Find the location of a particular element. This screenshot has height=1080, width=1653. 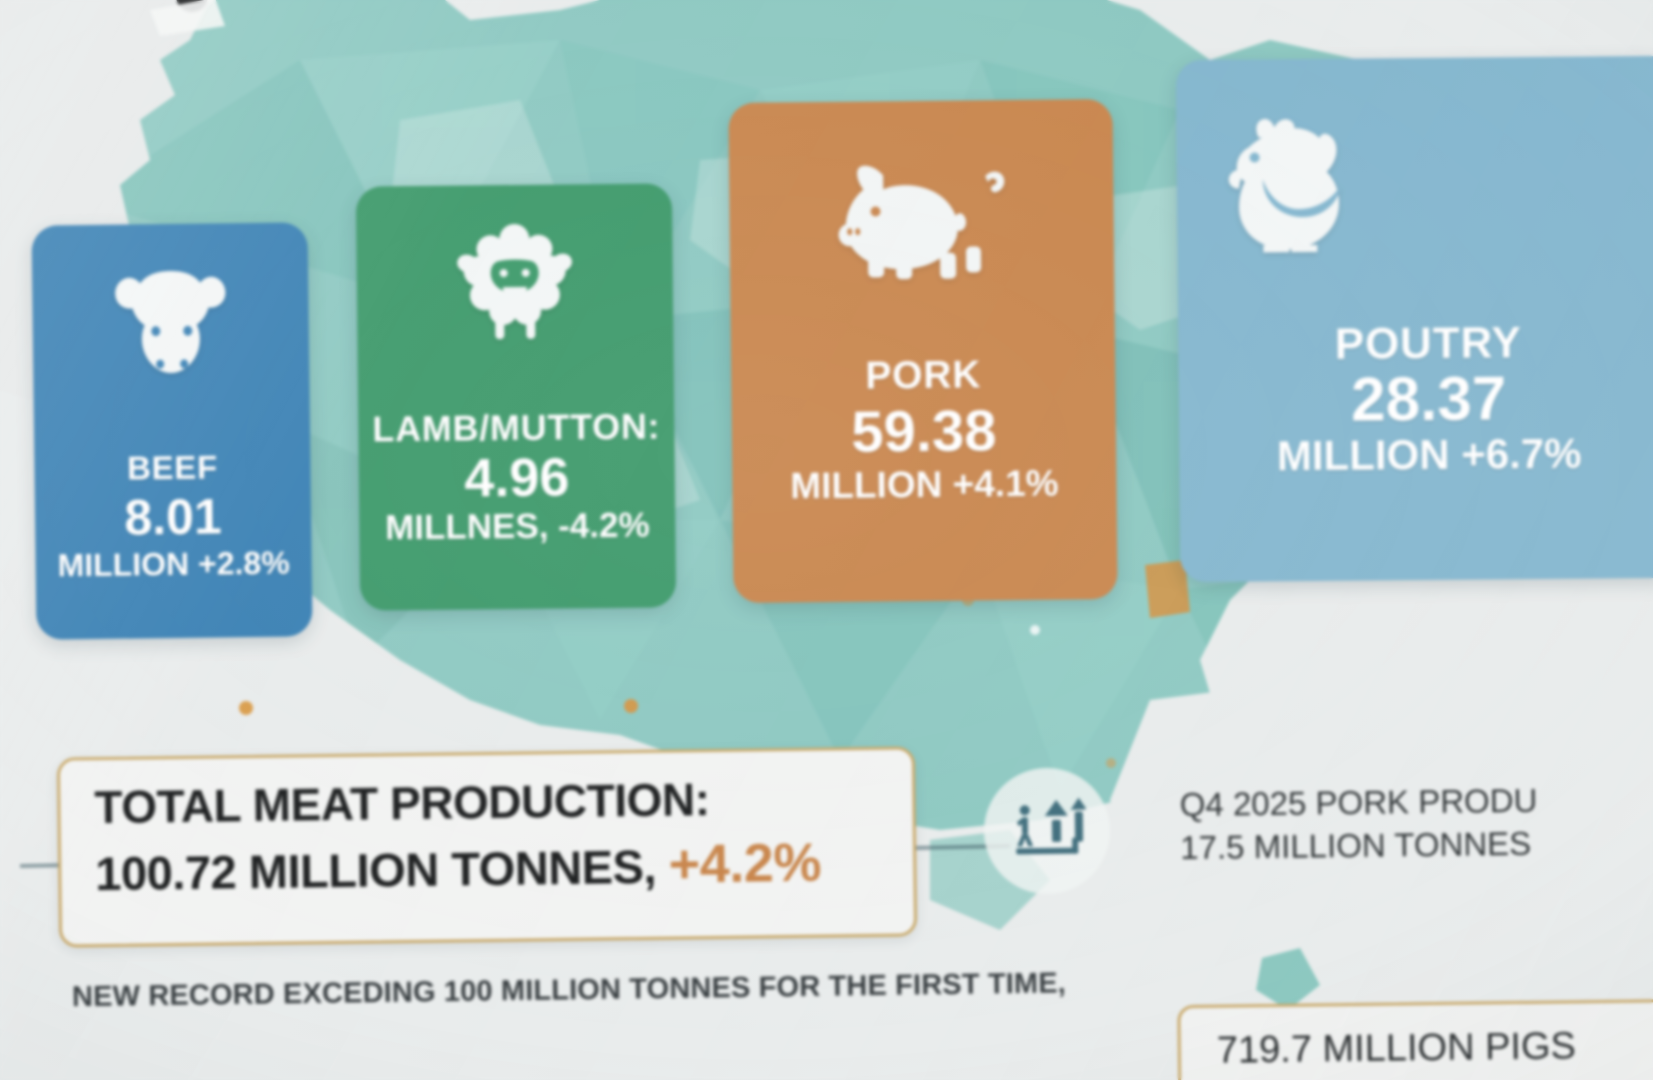

total-production-value: 100.72 MILLION TONNES, +4.2% is located at coordinates (489, 866).